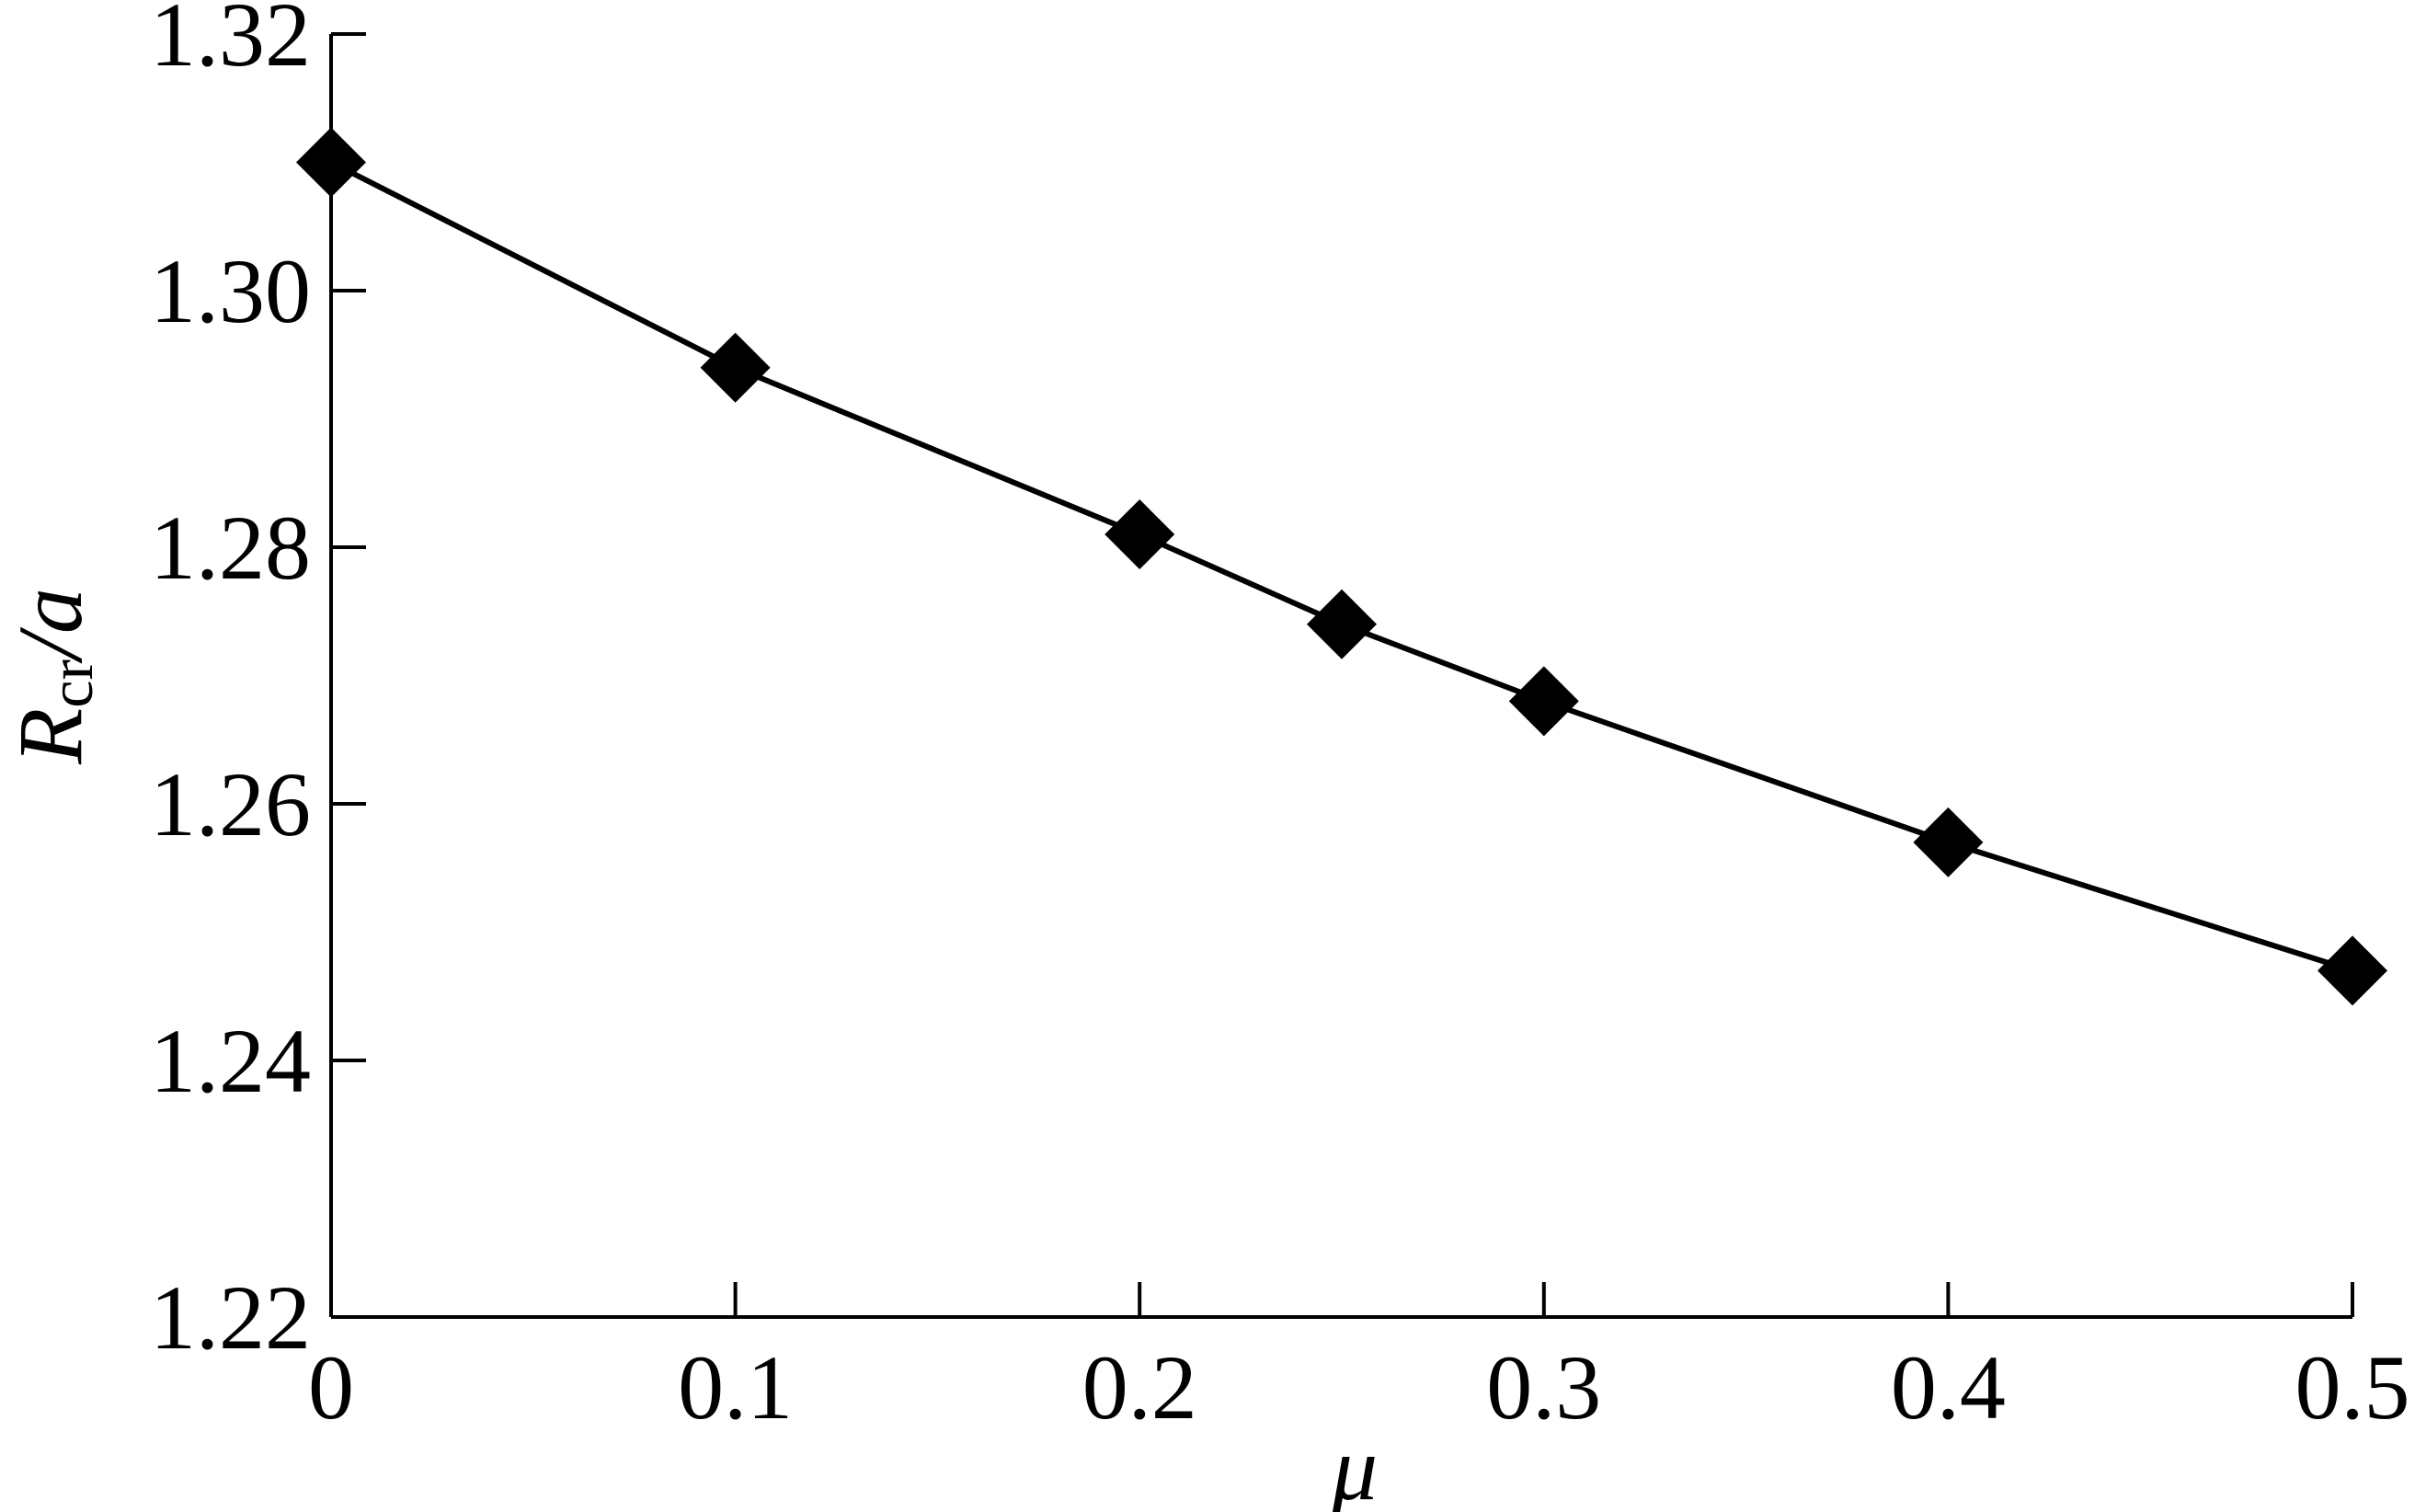 This screenshot has height=1512, width=2415. What do you see at coordinates (1139, 1387) in the screenshot?
I see `x-tick-label: 0.2` at bounding box center [1139, 1387].